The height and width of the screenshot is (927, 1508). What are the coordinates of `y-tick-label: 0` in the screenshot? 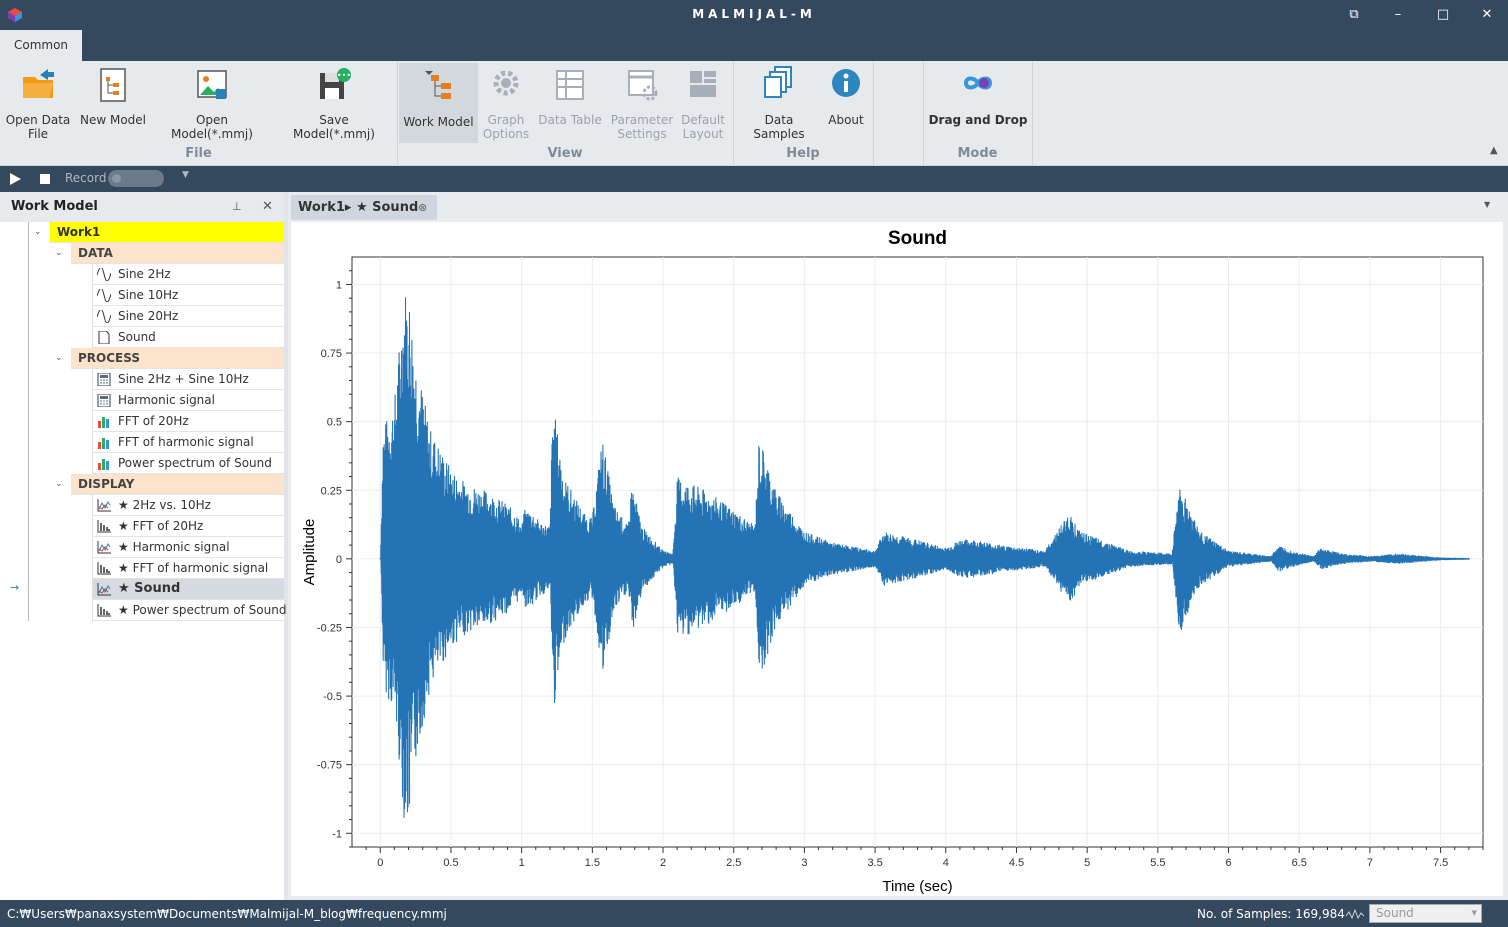 It's located at (339, 560).